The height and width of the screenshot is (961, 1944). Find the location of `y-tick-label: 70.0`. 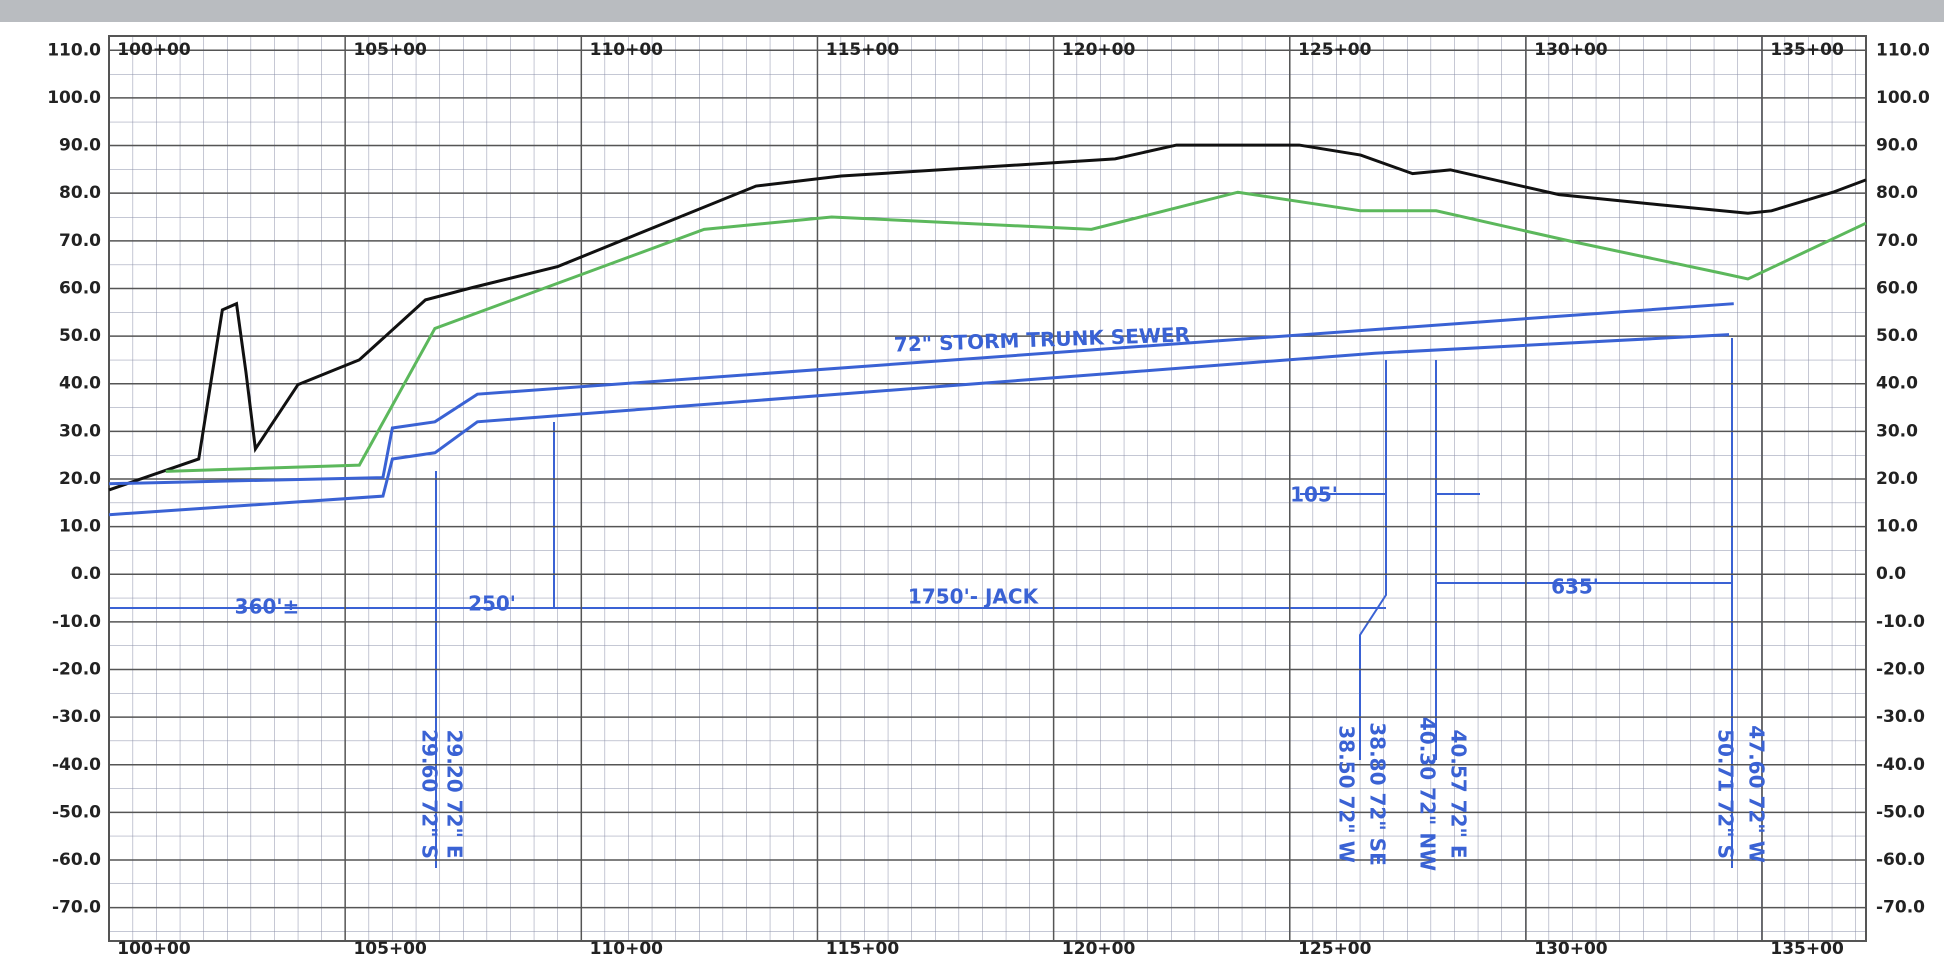

y-tick-label: 70.0 is located at coordinates (80, 241).